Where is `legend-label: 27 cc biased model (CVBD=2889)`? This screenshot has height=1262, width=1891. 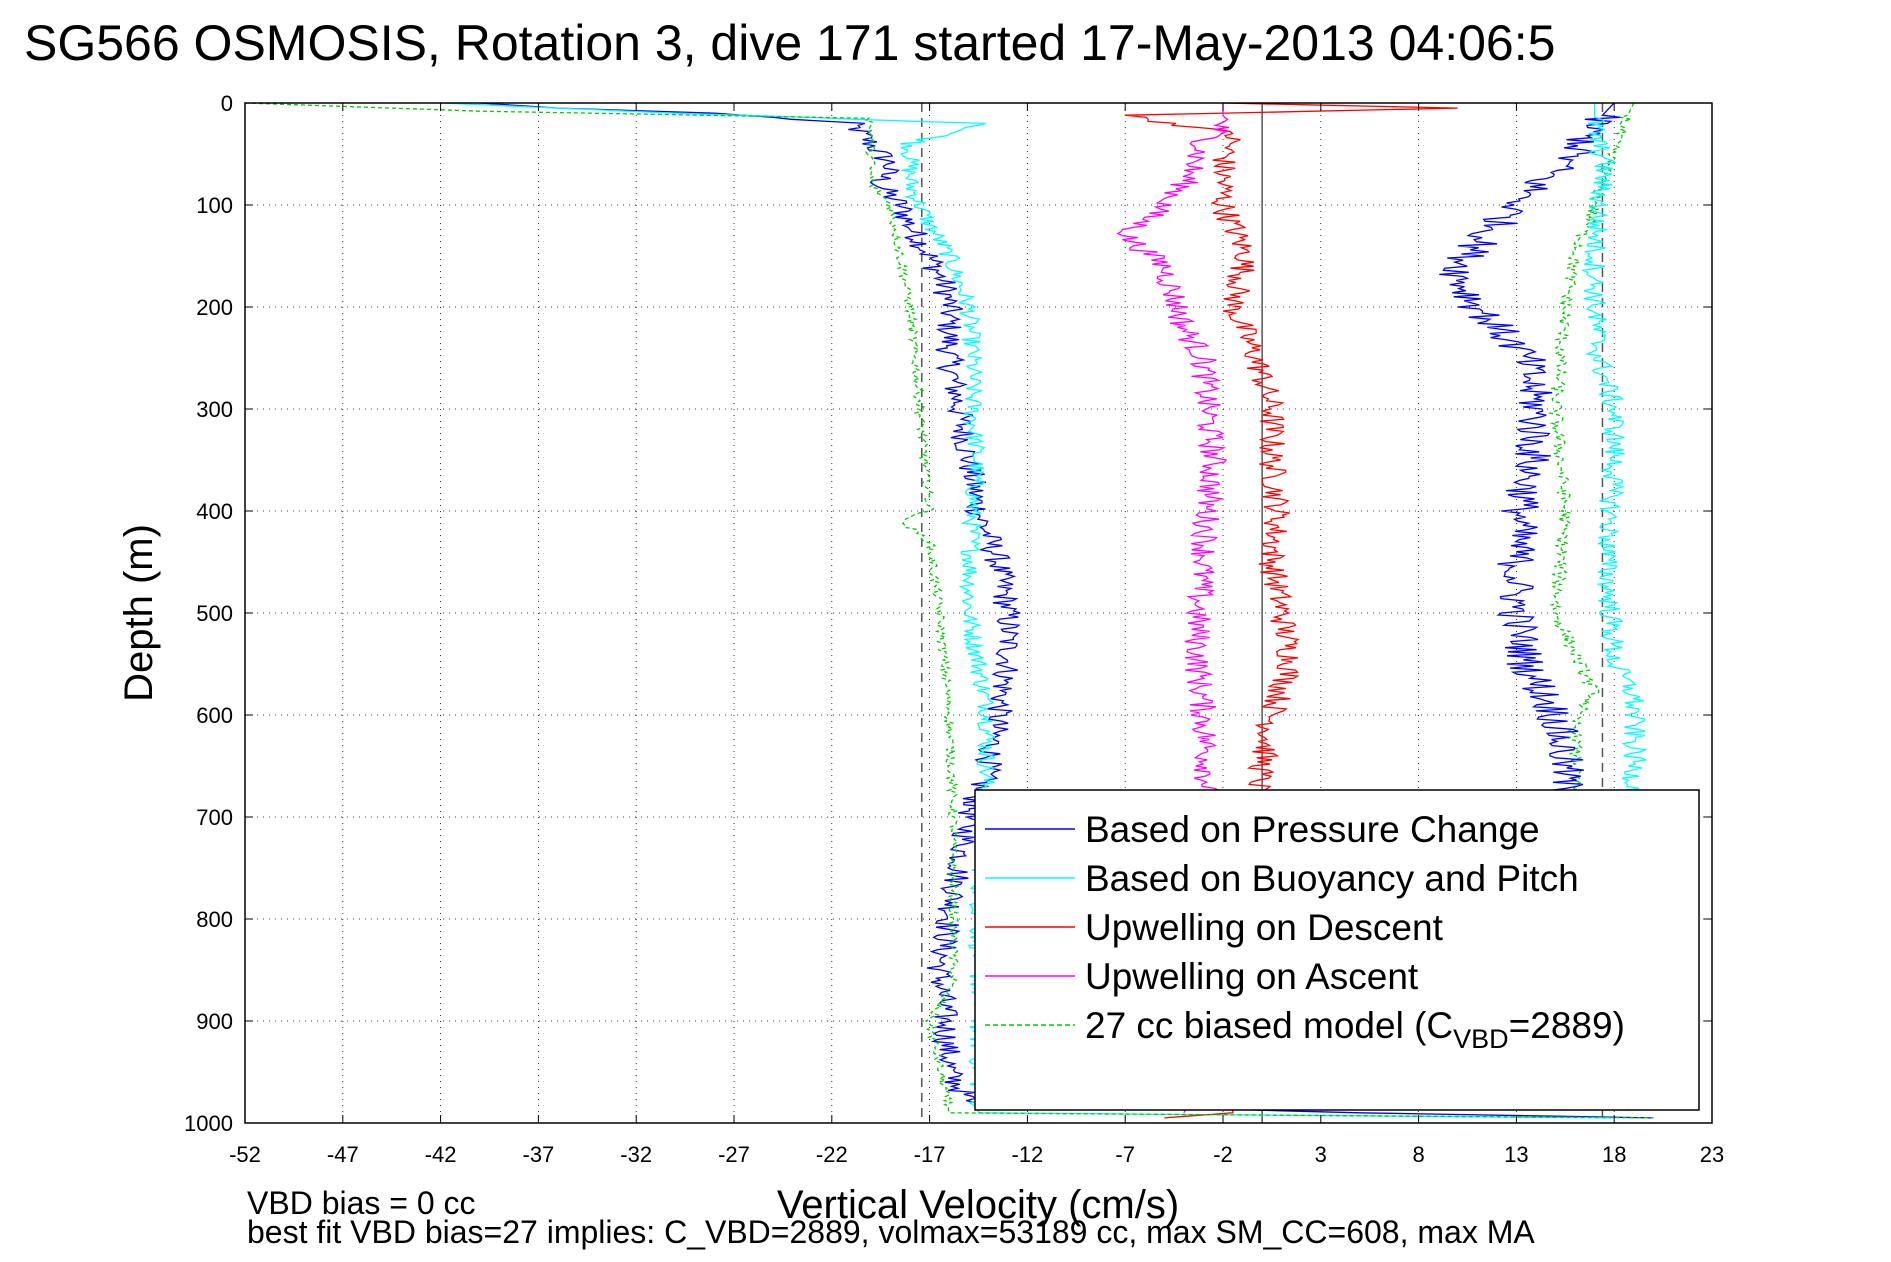 legend-label: 27 cc biased model (CVBD=2889) is located at coordinates (1355, 1029).